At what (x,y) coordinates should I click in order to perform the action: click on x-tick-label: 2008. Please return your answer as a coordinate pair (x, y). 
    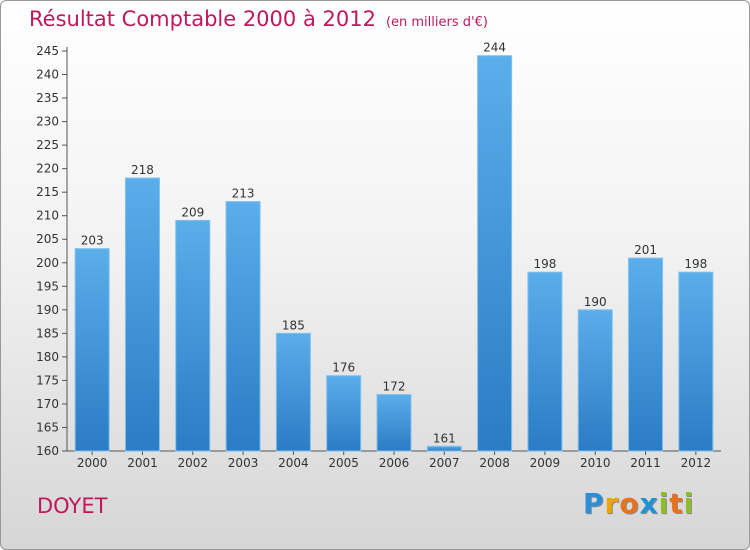
    Looking at the image, I should click on (494, 463).